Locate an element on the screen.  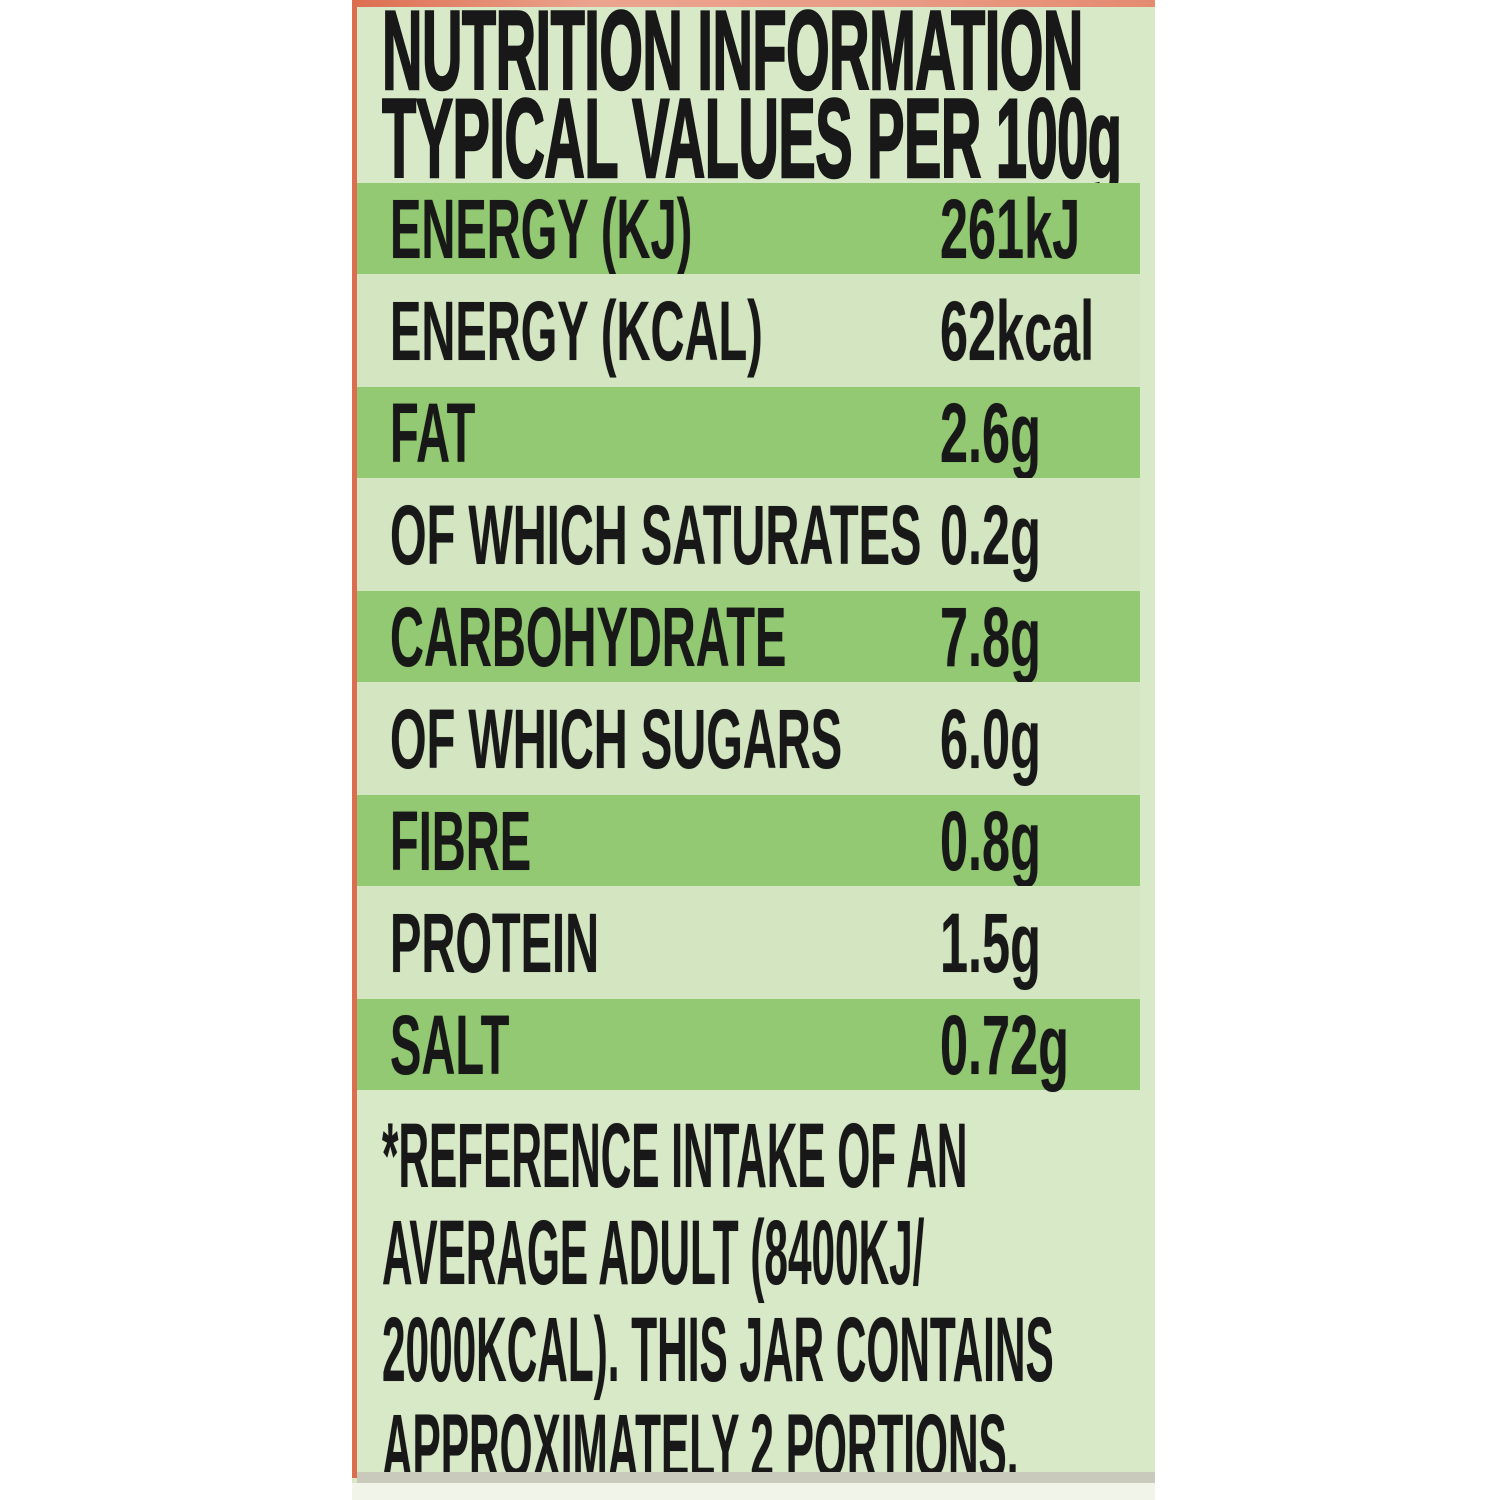
nutrient-name: OF WHICH SATURATES is located at coordinates (656, 534).